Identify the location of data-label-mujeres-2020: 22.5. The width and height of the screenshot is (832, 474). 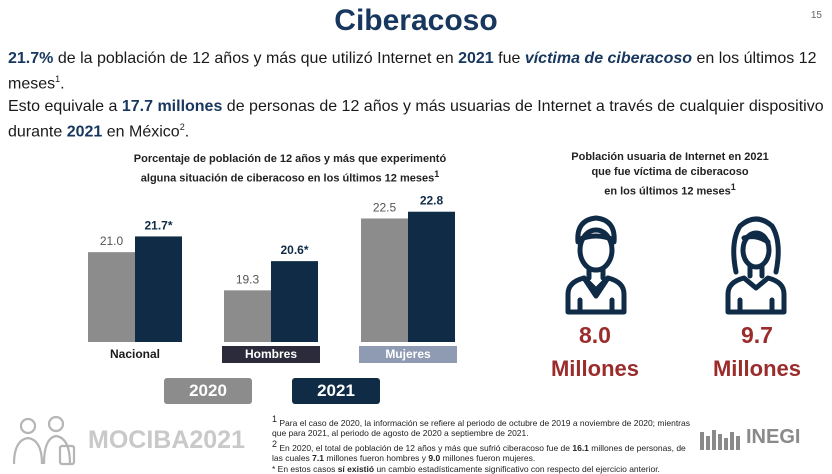
(385, 207).